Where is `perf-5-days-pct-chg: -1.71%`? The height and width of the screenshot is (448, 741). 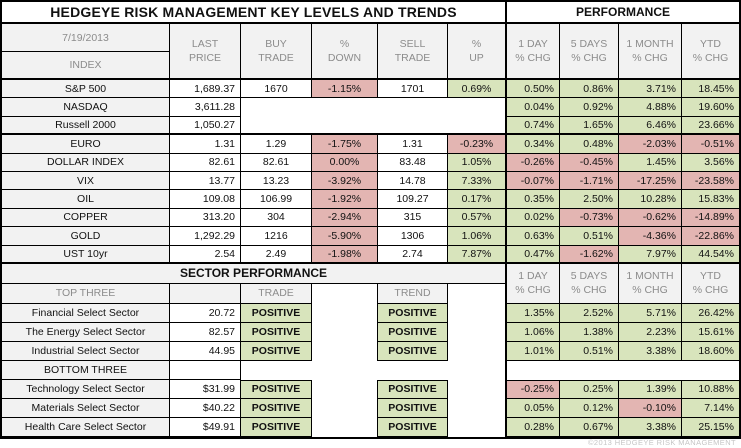
perf-5-days-pct-chg: -1.71% is located at coordinates (589, 181).